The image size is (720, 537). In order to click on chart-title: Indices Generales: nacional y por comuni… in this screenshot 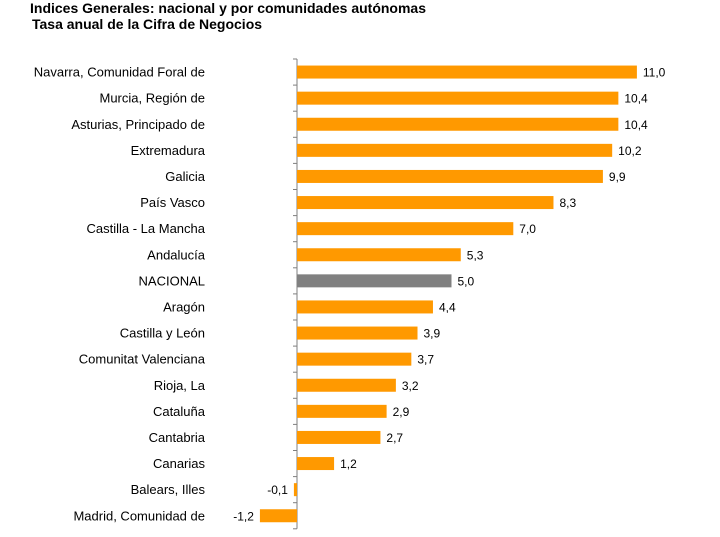, I will do `click(228, 8)`.